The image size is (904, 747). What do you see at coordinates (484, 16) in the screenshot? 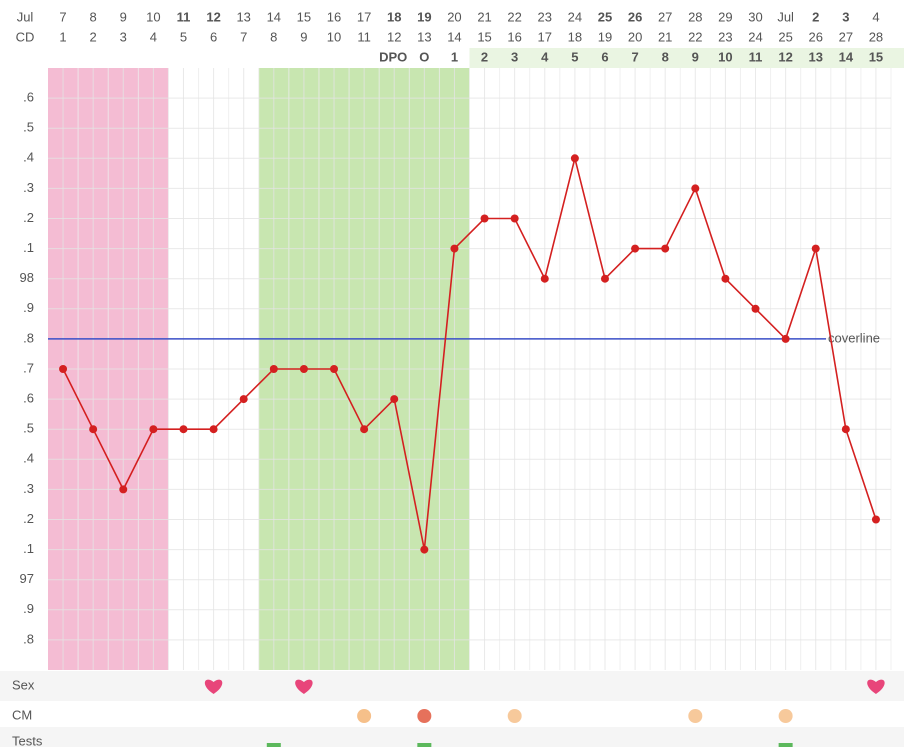
I see `date-label: 21` at bounding box center [484, 16].